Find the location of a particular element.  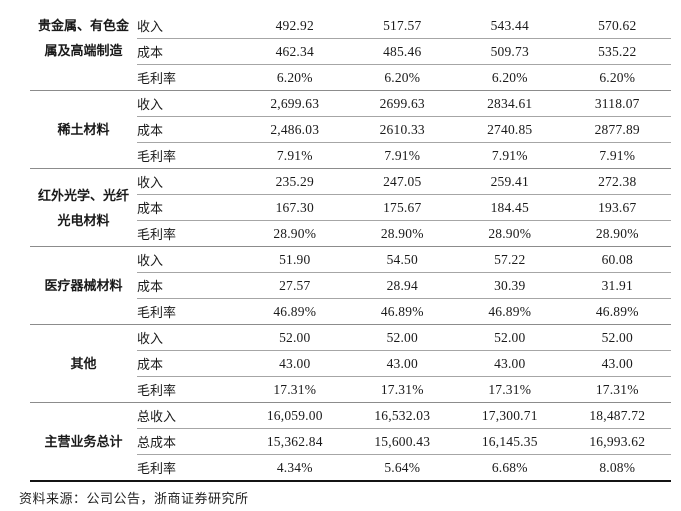

value-cell: 30.39 is located at coordinates (510, 285).